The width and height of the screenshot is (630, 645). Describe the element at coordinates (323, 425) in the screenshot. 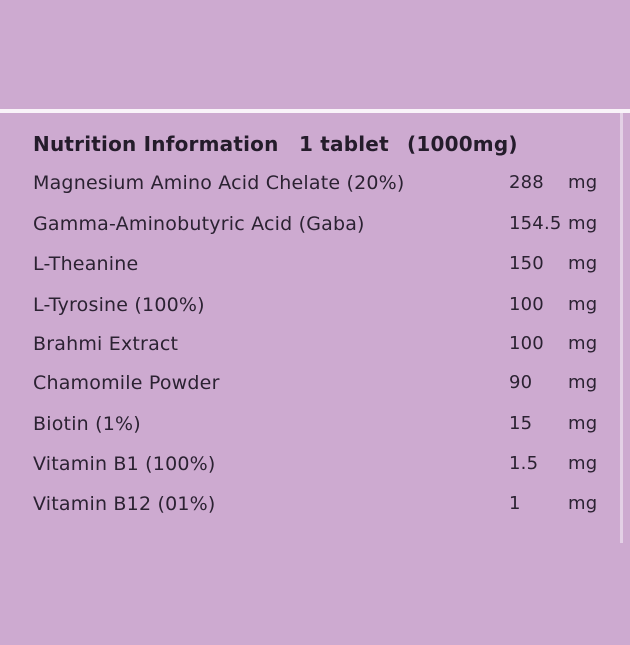

I see `ingredient-row: Biotin (1%) 15 mg` at that location.